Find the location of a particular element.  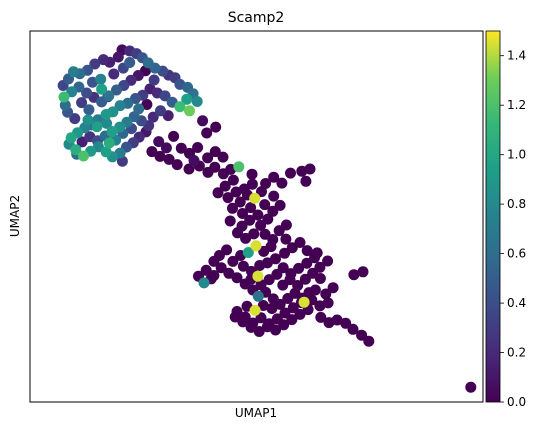

colorbar-tick-label: 0.6 is located at coordinates (516, 254).